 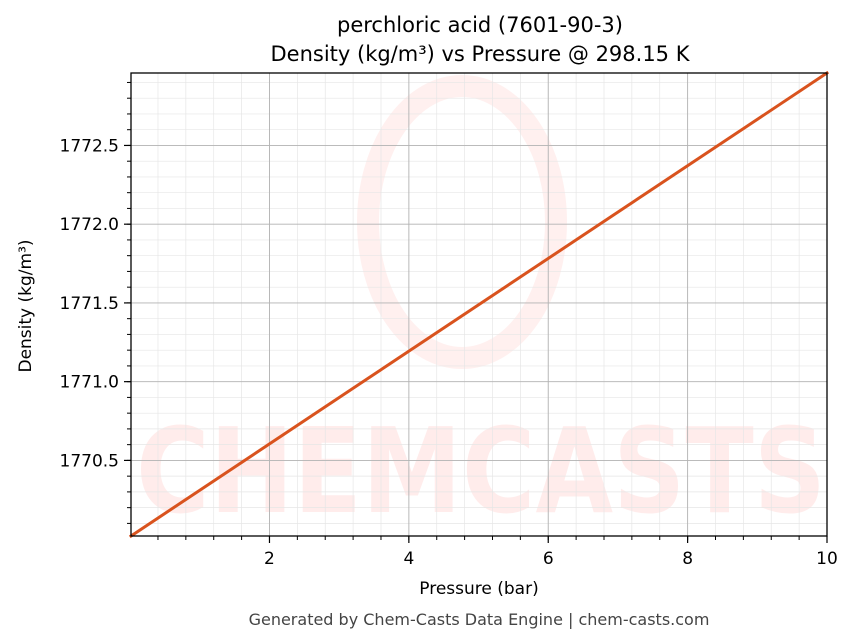 I want to click on chart-title-line1: perchloric acid (7601-90-3), so click(x=480, y=25).